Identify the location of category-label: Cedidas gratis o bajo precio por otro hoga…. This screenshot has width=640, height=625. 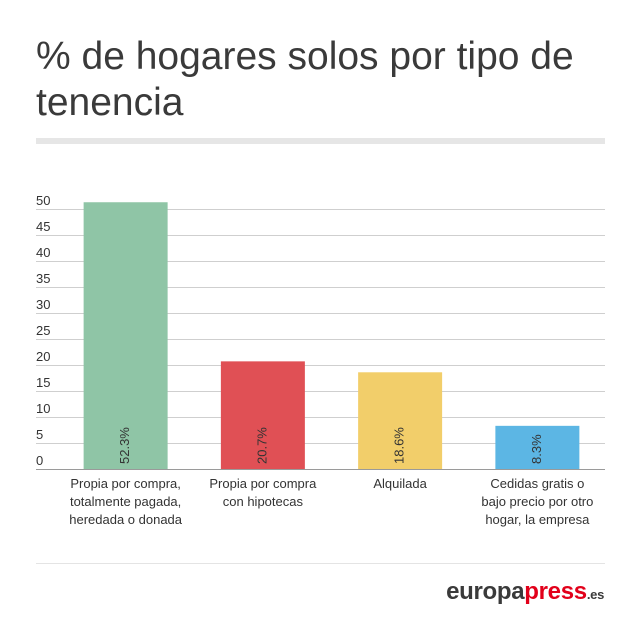
(537, 501).